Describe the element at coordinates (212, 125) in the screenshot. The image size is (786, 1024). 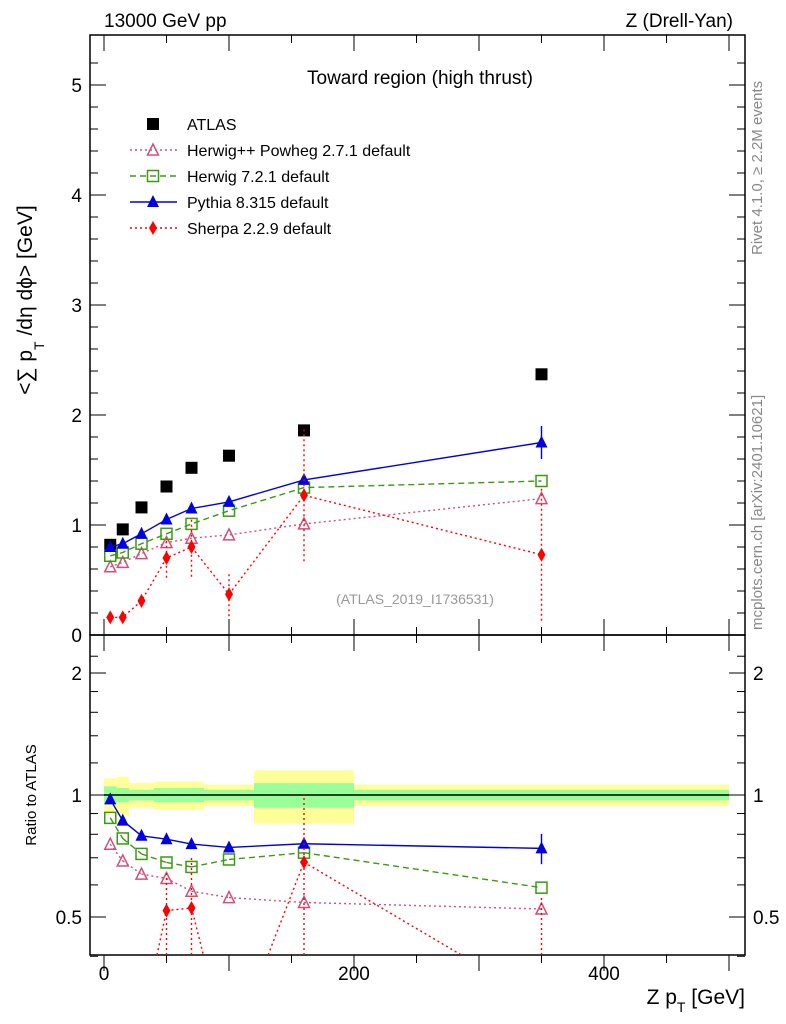
I see `legend-label: ATLAS` at that location.